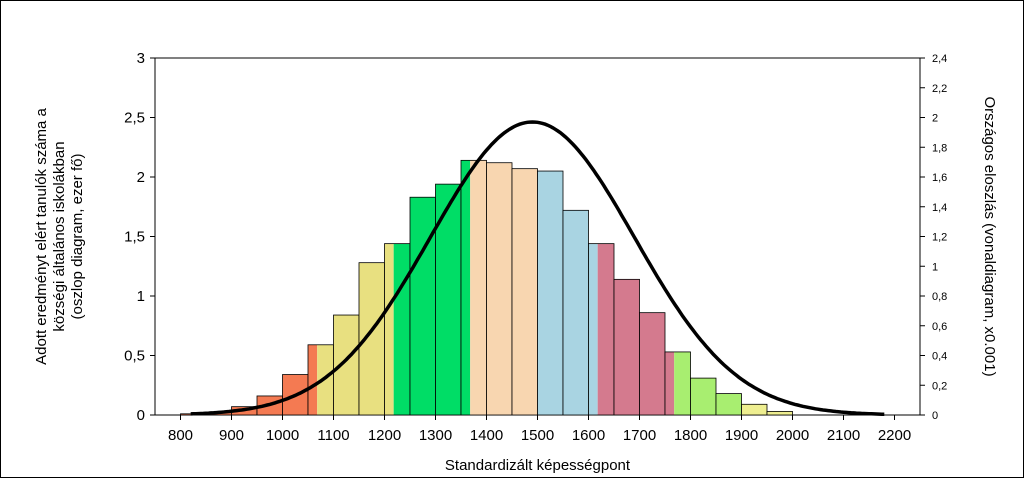  I want to click on y2-tick-label: 1,6, so click(939, 178).